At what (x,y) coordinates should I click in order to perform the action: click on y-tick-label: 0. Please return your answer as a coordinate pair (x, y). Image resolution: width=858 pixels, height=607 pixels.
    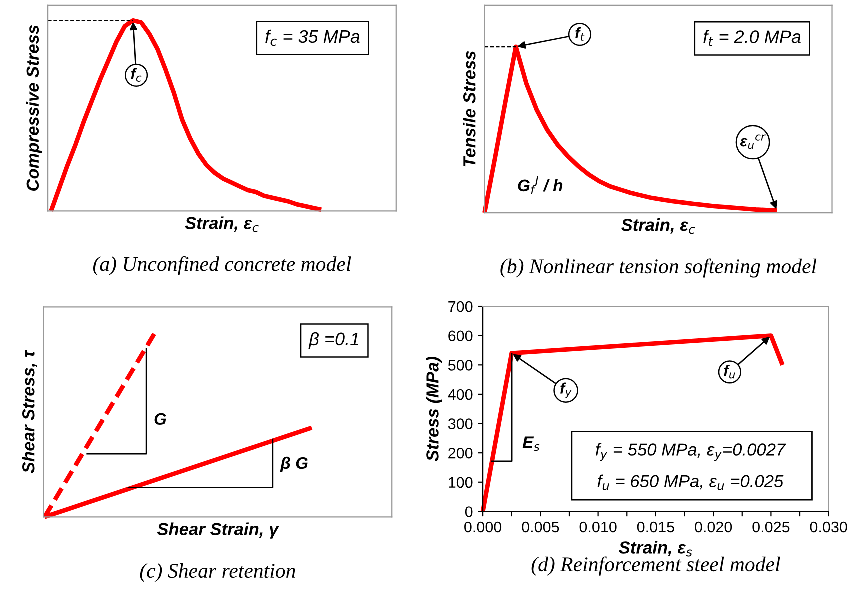
    Looking at the image, I should click on (469, 512).